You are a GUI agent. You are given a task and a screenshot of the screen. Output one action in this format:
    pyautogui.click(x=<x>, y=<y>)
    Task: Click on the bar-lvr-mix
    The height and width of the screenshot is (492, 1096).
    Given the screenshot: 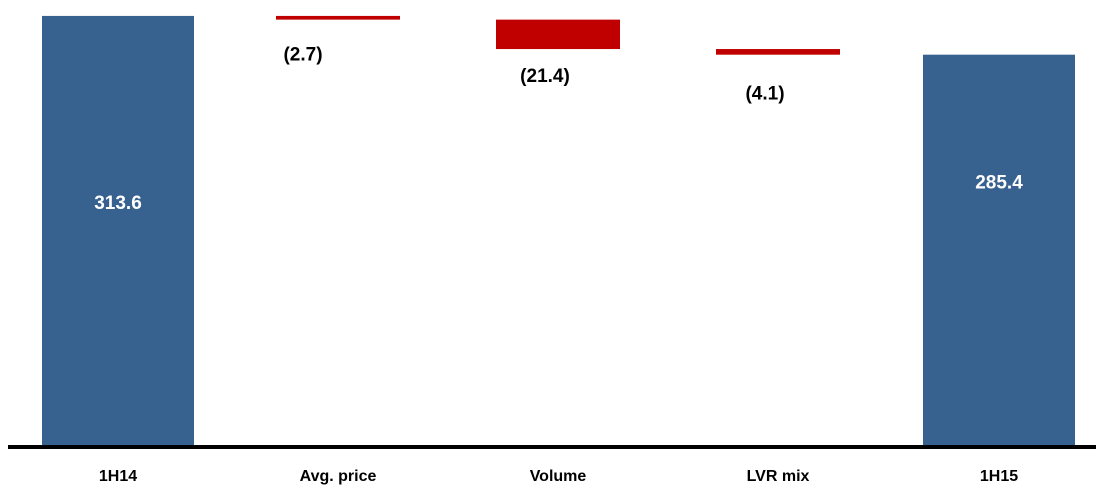 What is the action you would take?
    pyautogui.click(x=778, y=52)
    